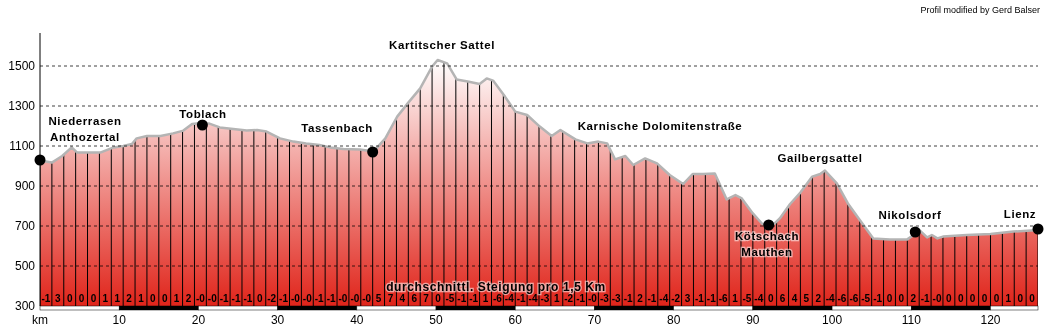 The height and width of the screenshot is (329, 1046). What do you see at coordinates (40, 320) in the screenshot?
I see `x-tick-label: km` at bounding box center [40, 320].